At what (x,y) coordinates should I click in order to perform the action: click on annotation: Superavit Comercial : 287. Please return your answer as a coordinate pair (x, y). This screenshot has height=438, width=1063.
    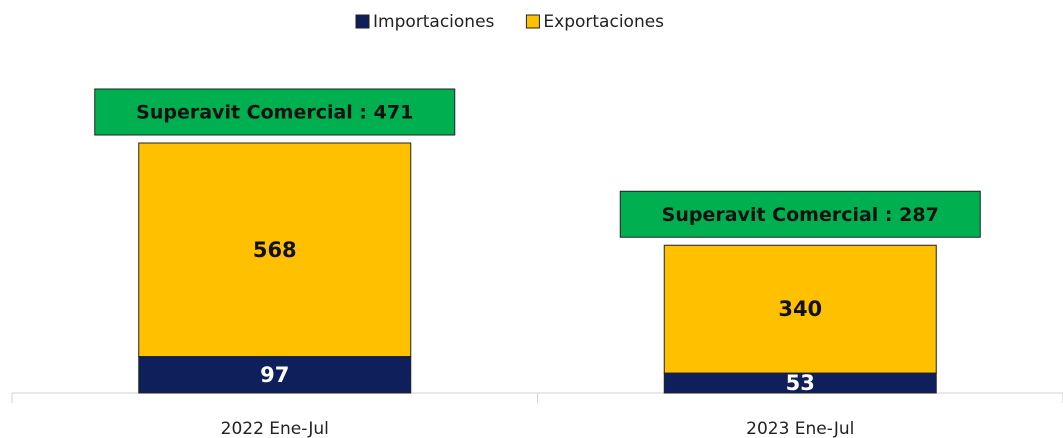
    Looking at the image, I should click on (800, 215).